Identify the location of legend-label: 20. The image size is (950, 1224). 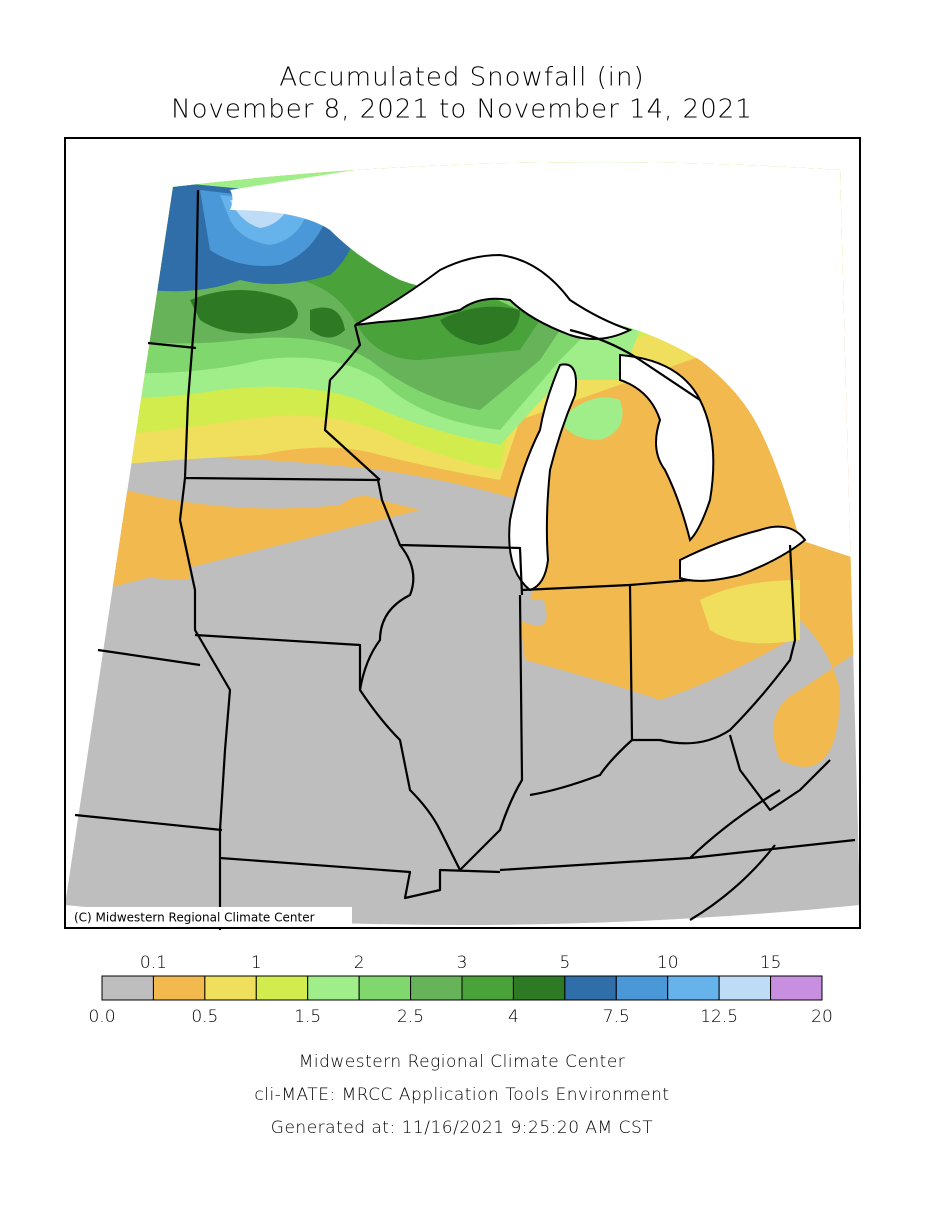
(822, 1017).